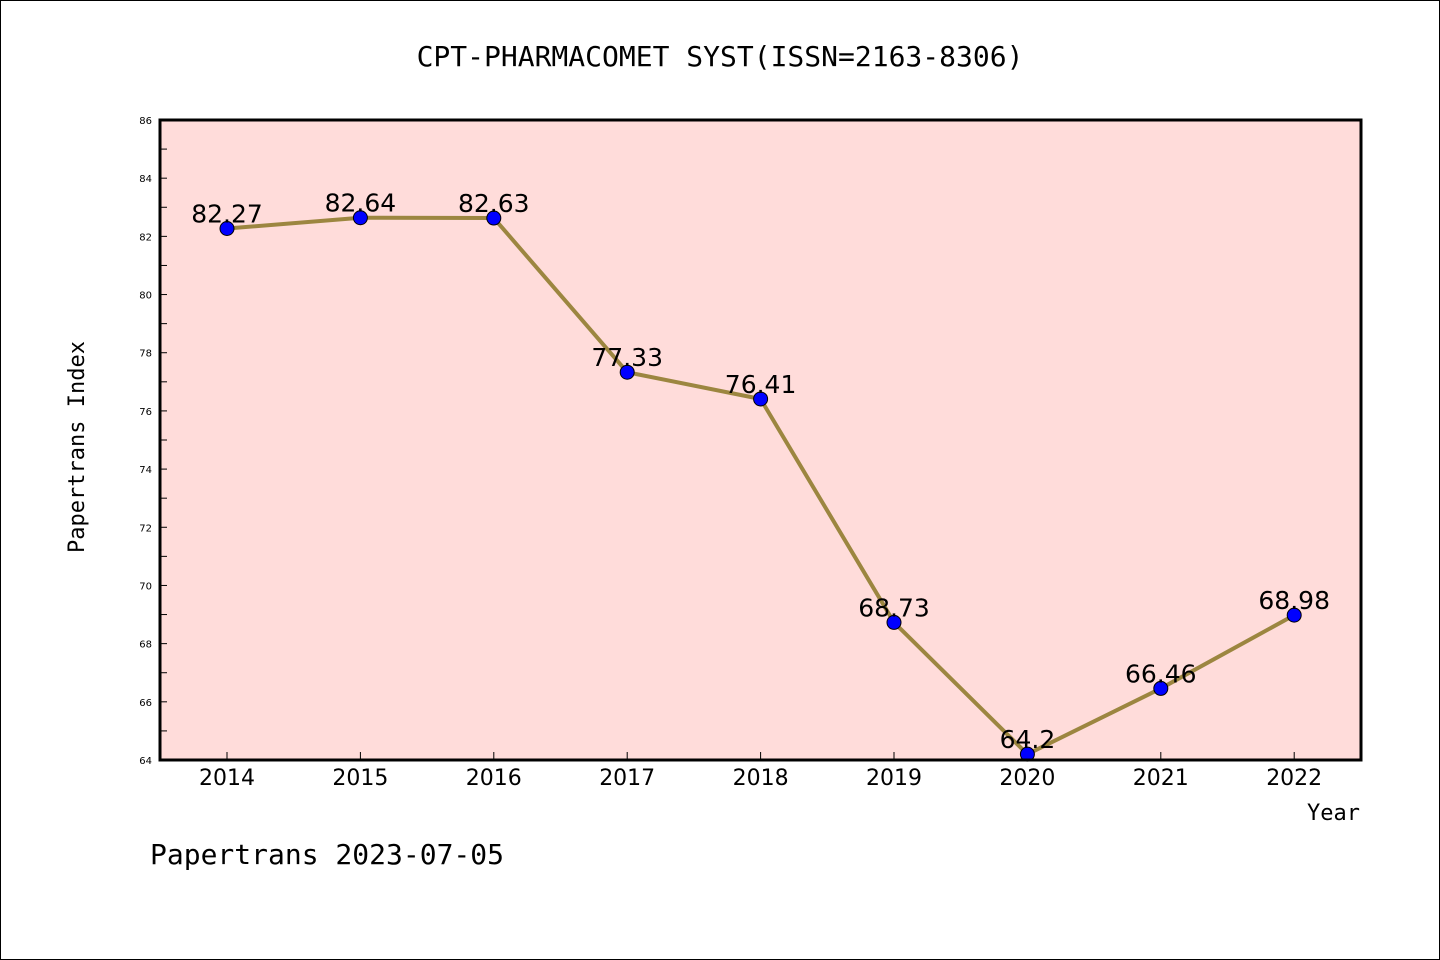  Describe the element at coordinates (1294, 600) in the screenshot. I see `data-label: 68.98` at that location.